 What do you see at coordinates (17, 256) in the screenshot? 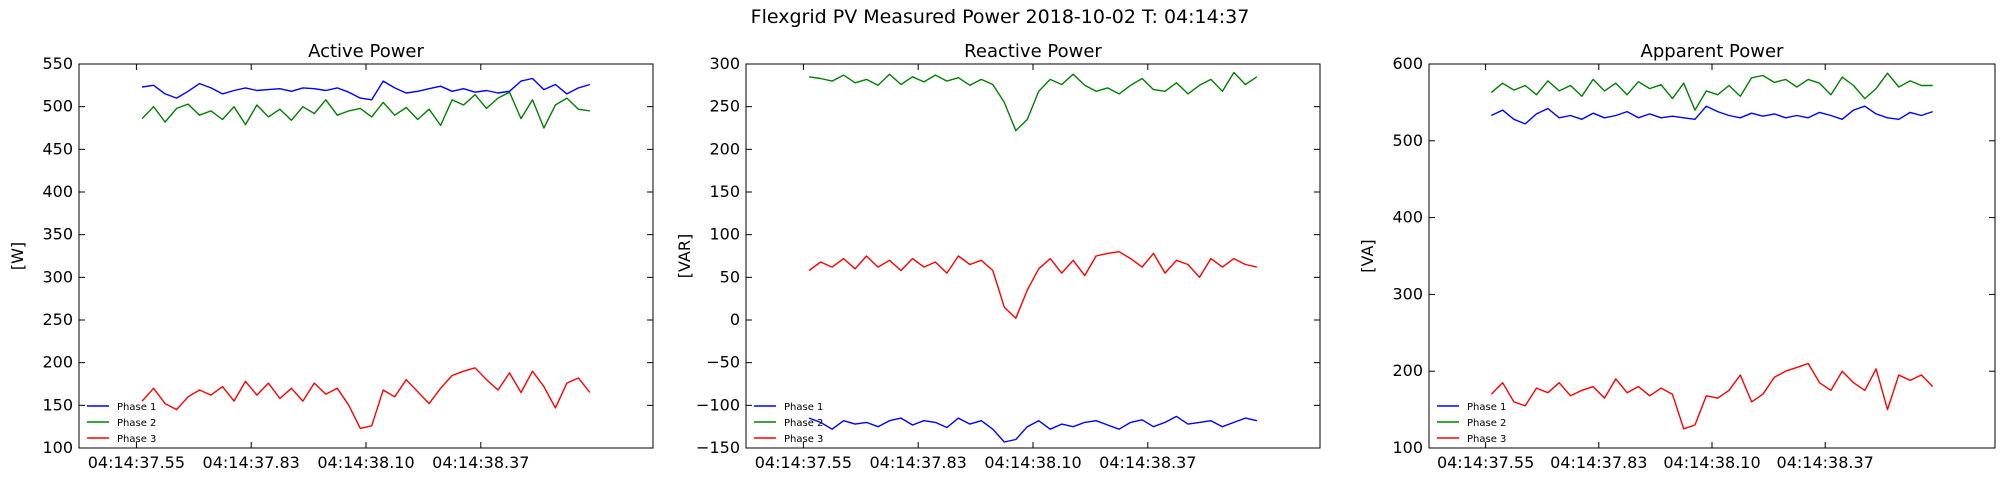
I see `y-axis-label: [W]` at bounding box center [17, 256].